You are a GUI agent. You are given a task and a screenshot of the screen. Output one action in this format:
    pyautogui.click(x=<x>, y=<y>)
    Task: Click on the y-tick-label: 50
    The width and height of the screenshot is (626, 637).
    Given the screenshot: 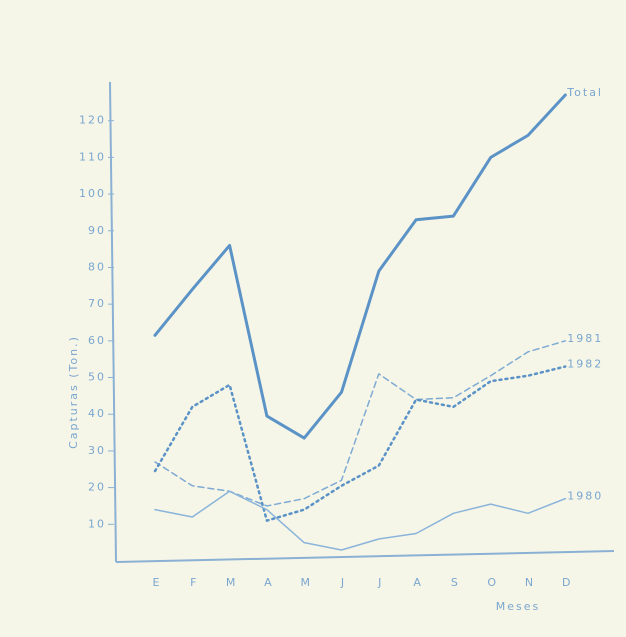 What is the action you would take?
    pyautogui.click(x=97, y=377)
    